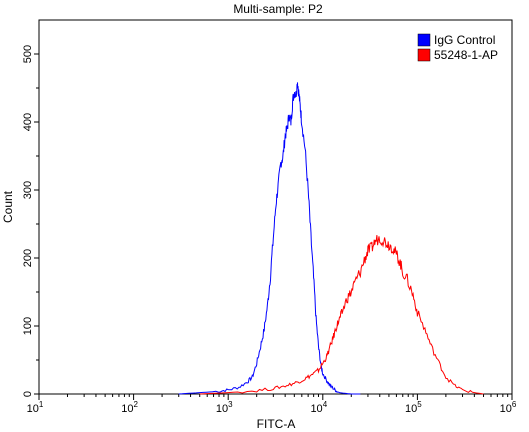  What do you see at coordinates (28, 326) in the screenshot?
I see `y-tick-label: 100` at bounding box center [28, 326].